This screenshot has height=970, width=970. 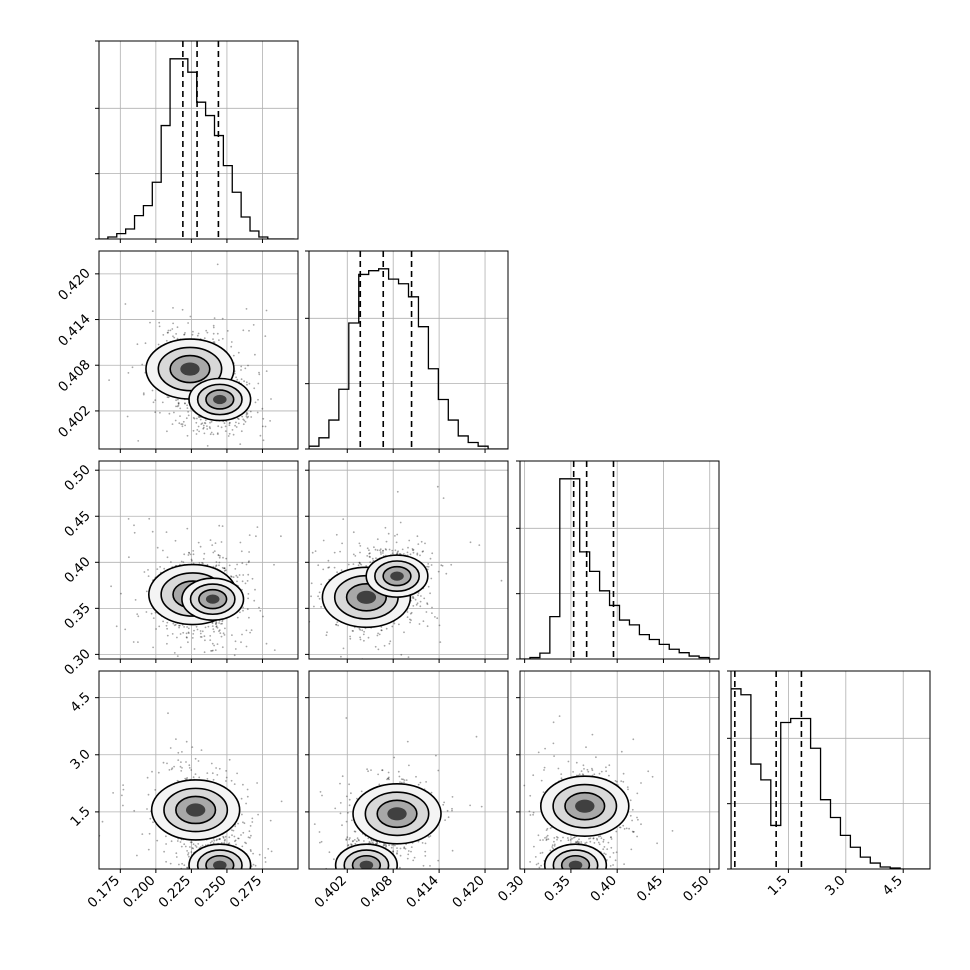 I want to click on y-tick-label: 0.45, so click(x=77, y=524).